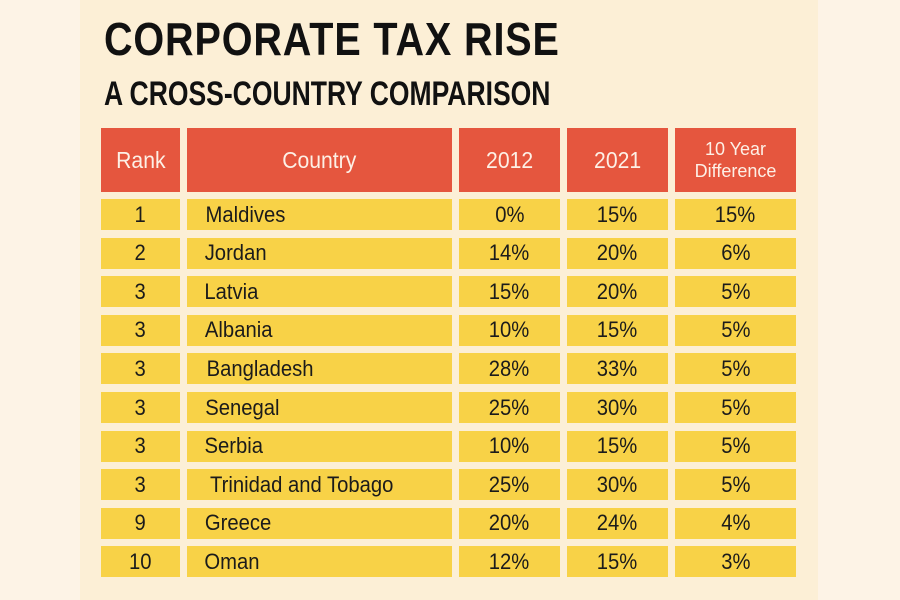 The height and width of the screenshot is (600, 900). Describe the element at coordinates (319, 292) in the screenshot. I see `cell-country: Latvia` at that location.